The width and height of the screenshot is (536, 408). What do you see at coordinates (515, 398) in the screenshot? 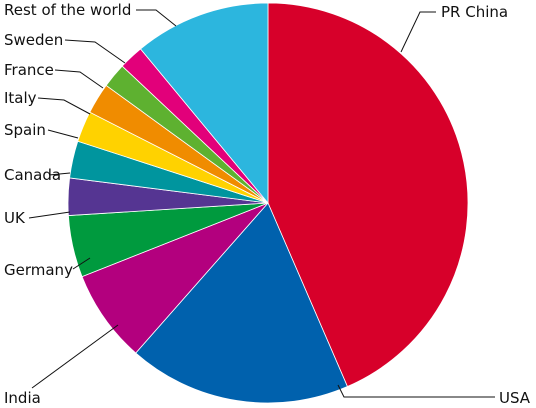
I see `slice-label-usa: USA` at bounding box center [515, 398].